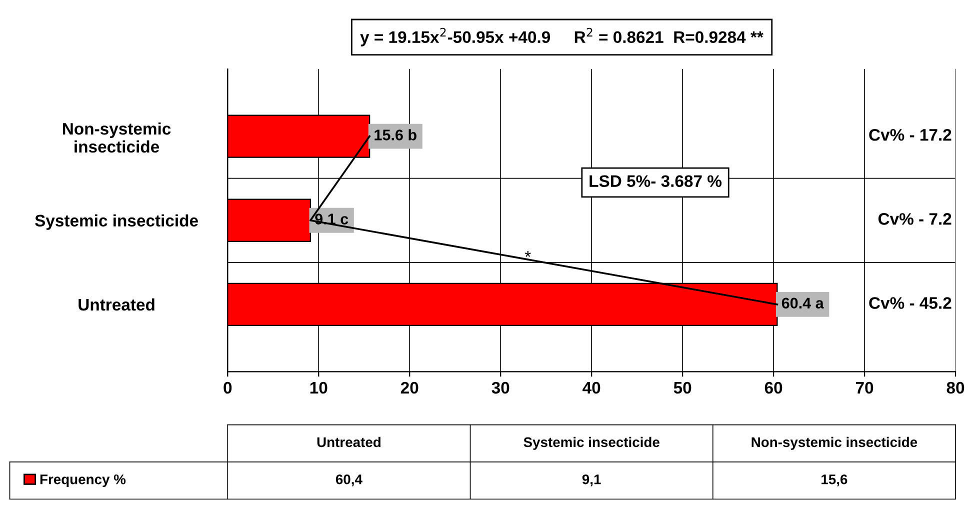 The width and height of the screenshot is (977, 531). I want to click on text: 9,1, so click(591, 480).